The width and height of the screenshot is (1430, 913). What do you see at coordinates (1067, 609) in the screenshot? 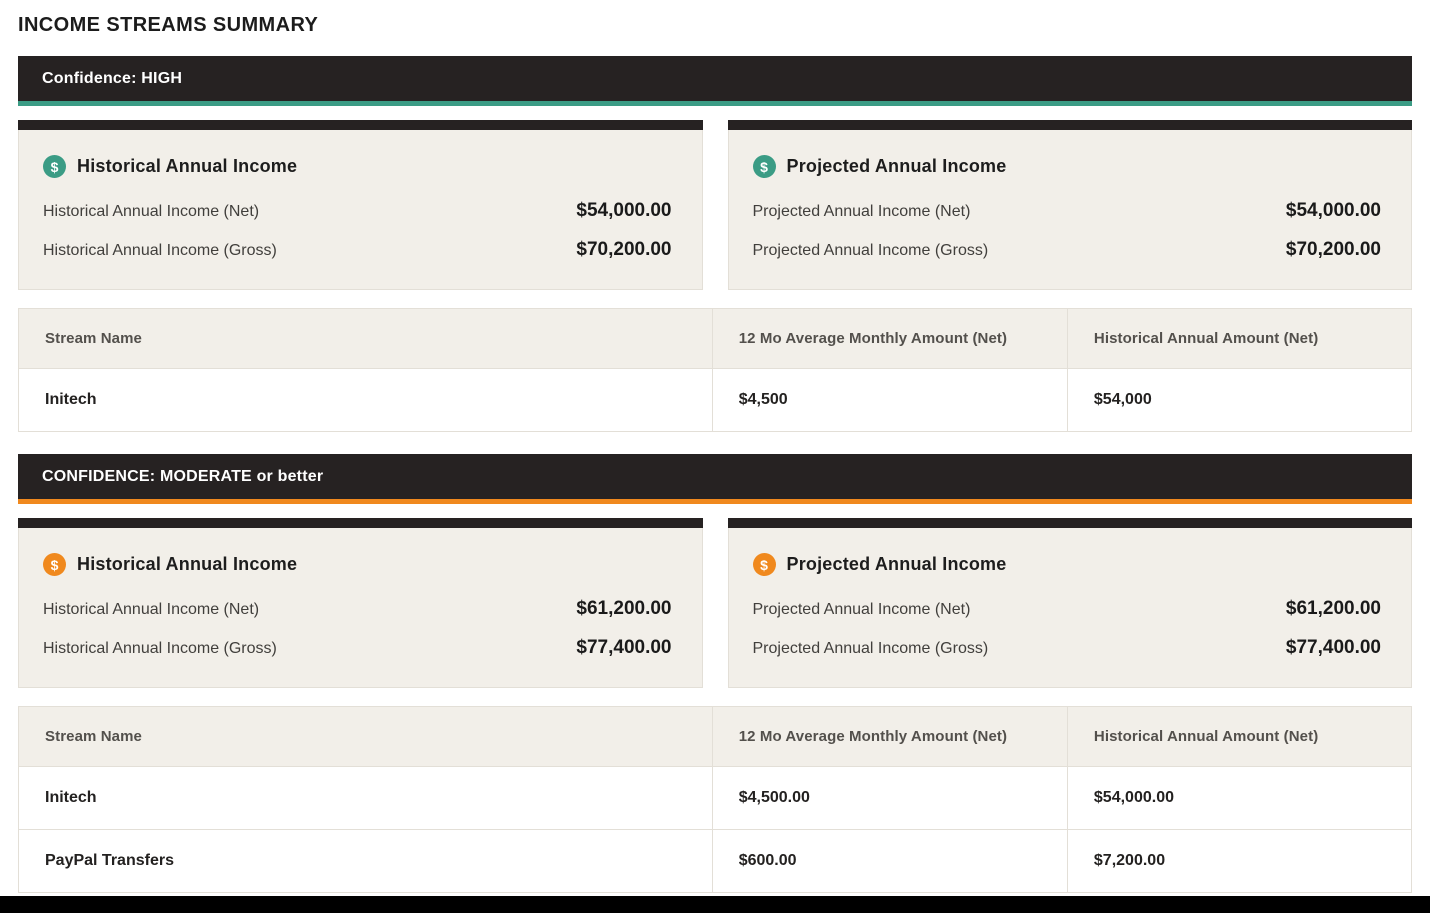
I see `card-row: Projected Annual Income (Net) $61,200.00` at bounding box center [1067, 609].